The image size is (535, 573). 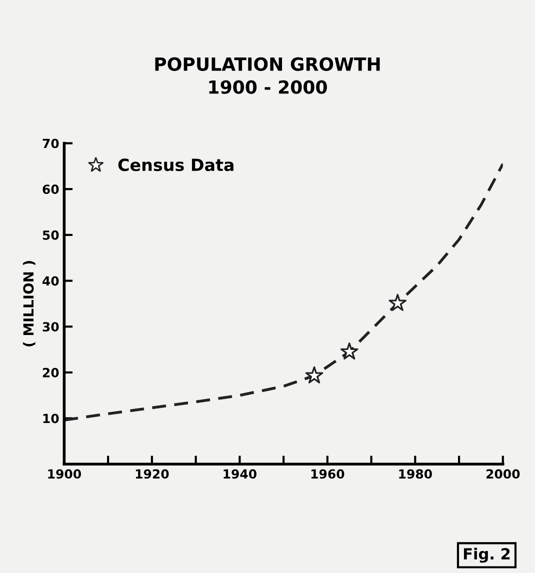 I want to click on x-tick-label: 1940, so click(x=240, y=474).